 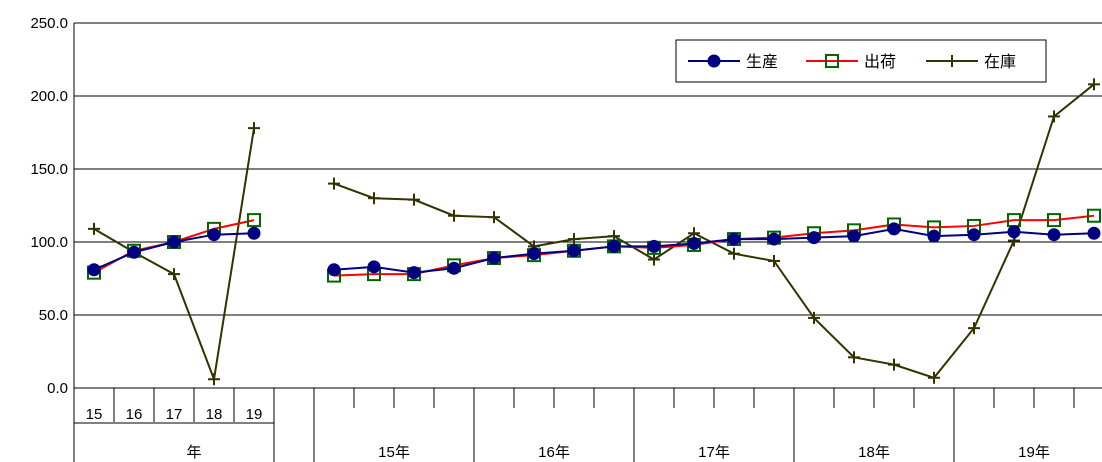 I want to click on y-tick-label: 100.0, so click(x=49, y=242).